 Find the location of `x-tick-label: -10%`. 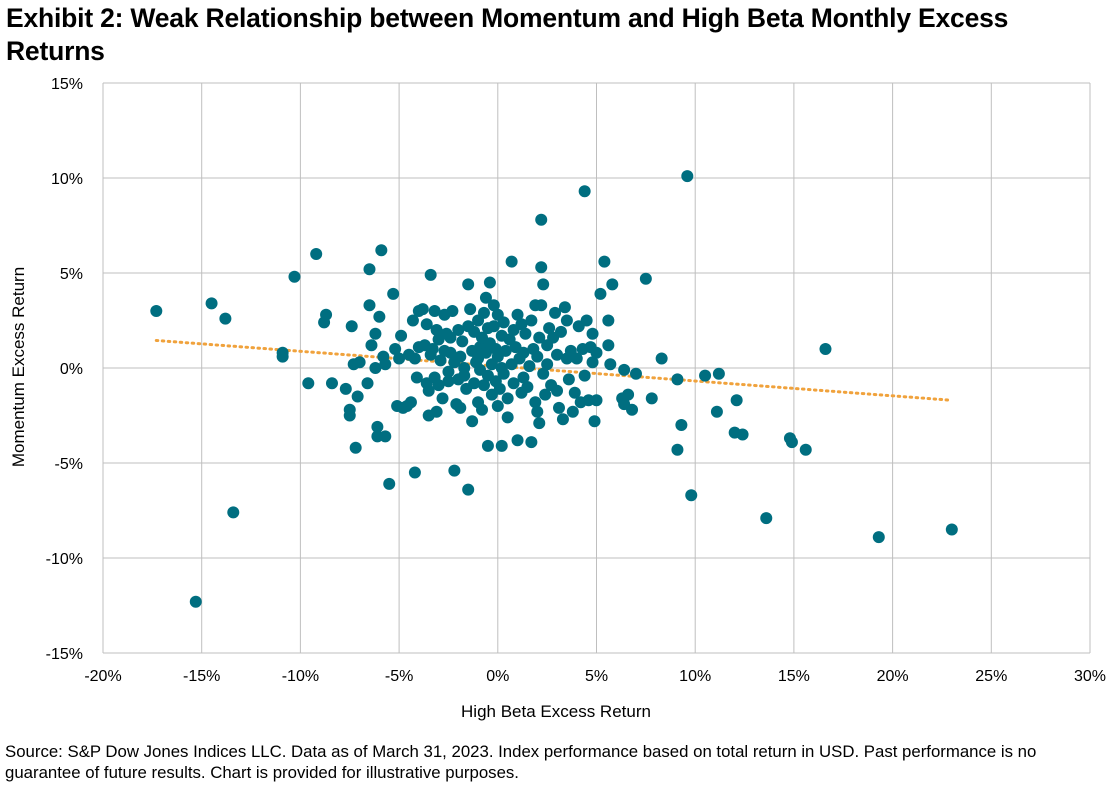

x-tick-label: -10% is located at coordinates (300, 676).